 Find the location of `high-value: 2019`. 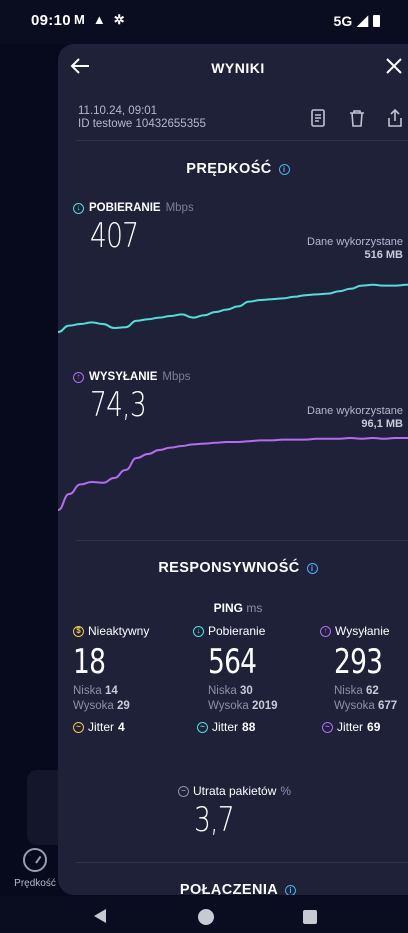

high-value: 2019 is located at coordinates (265, 706).